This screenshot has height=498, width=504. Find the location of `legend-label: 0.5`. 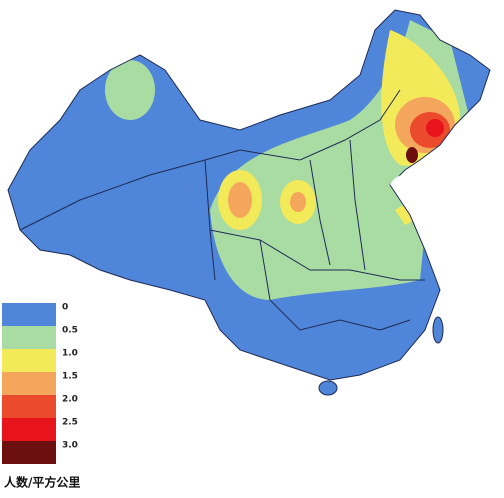

legend-label: 0.5 is located at coordinates (70, 331).